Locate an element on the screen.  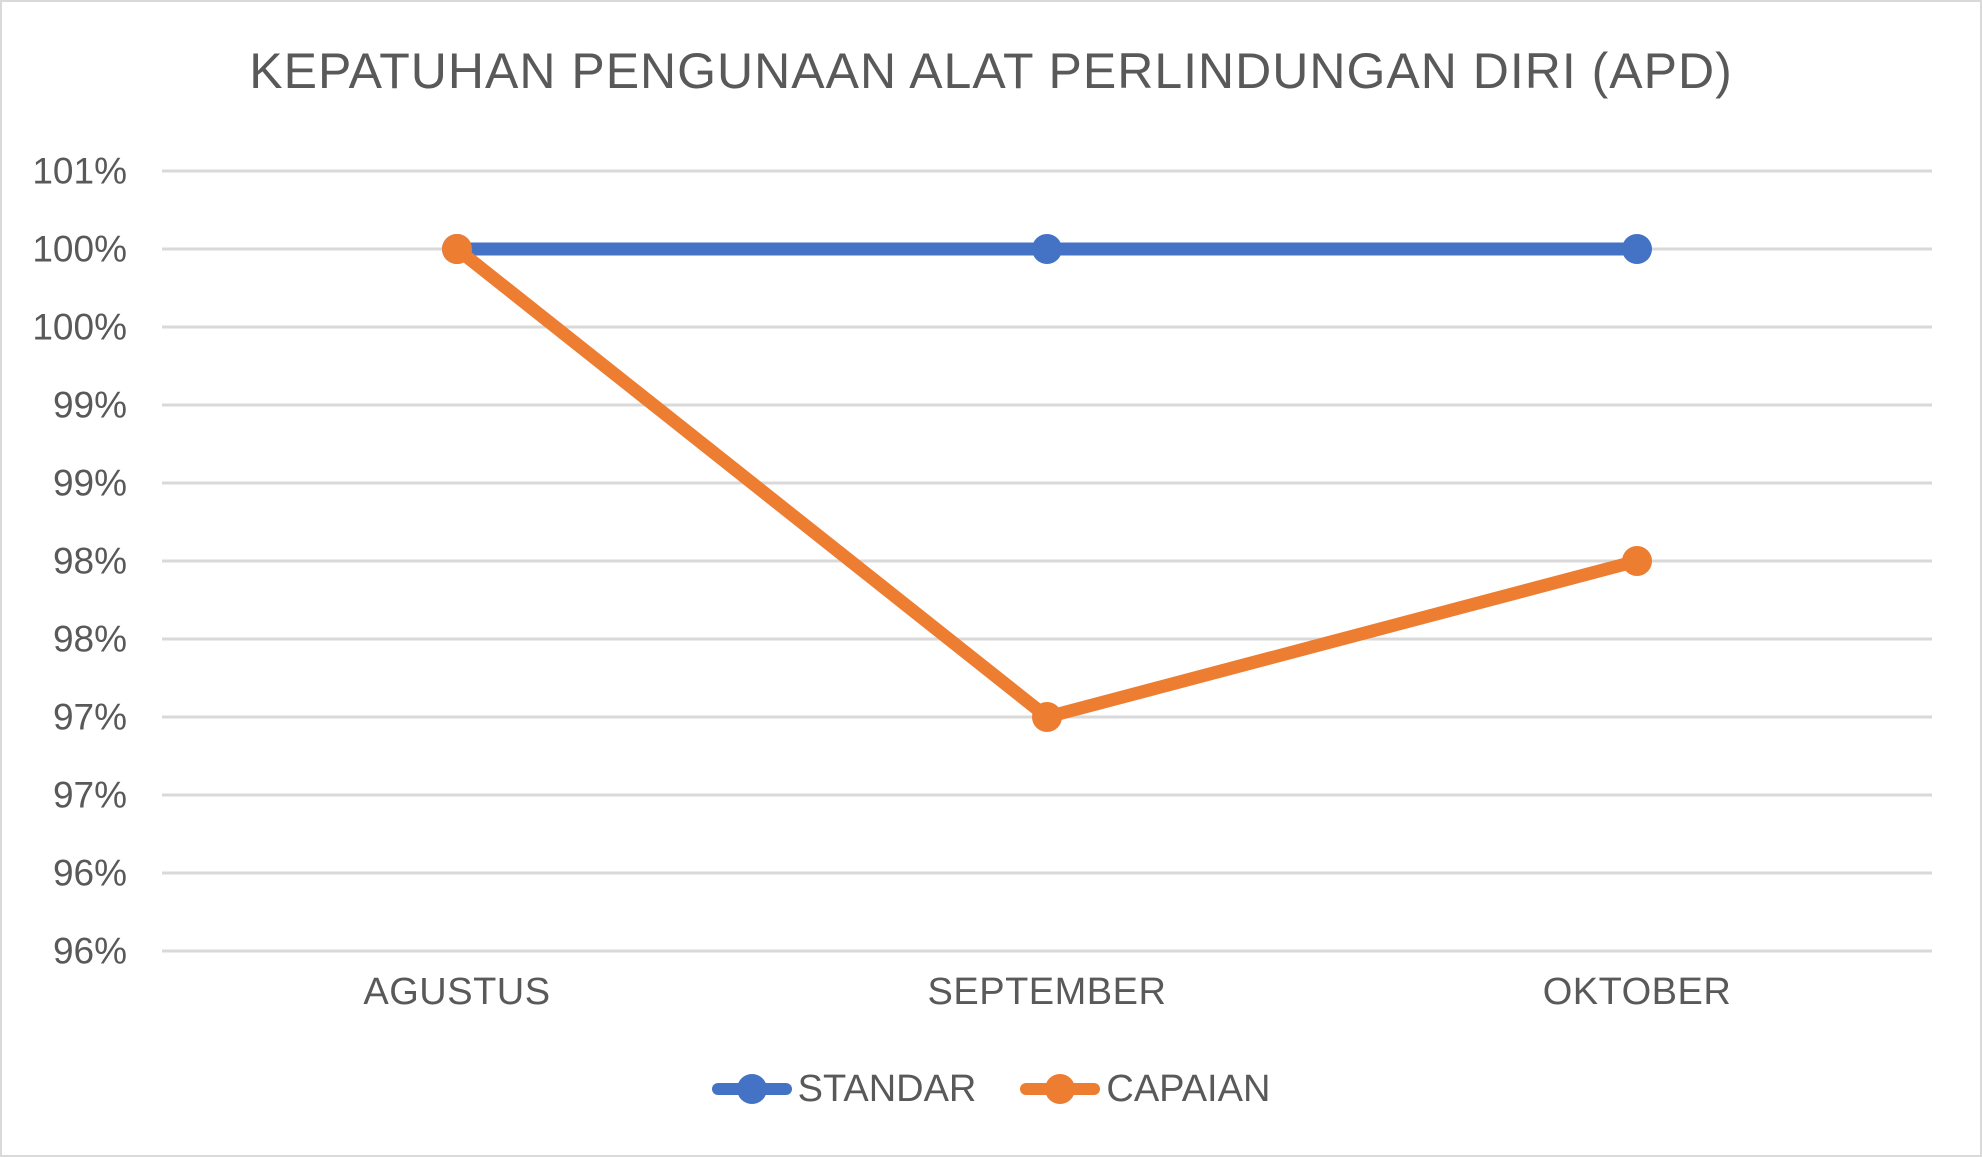
x-category-label: SEPTEMBER is located at coordinates (1047, 992).